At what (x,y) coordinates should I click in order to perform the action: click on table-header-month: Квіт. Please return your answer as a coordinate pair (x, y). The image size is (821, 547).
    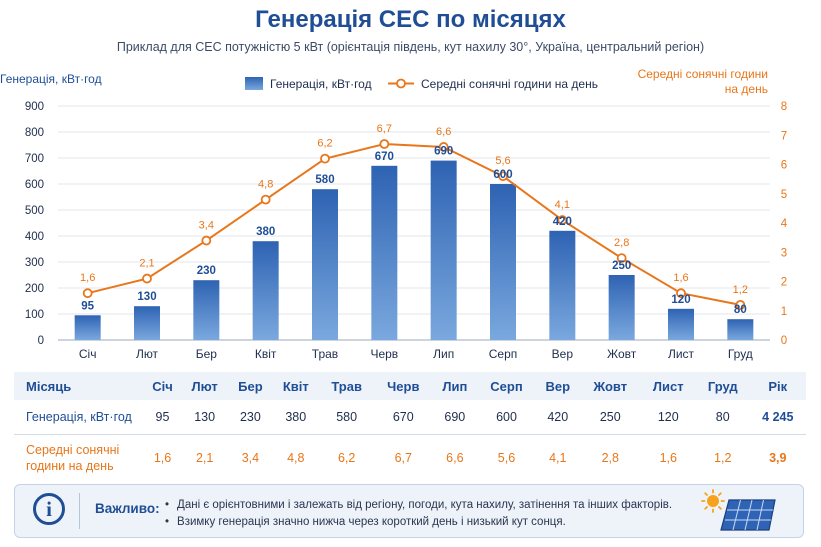
    Looking at the image, I should click on (296, 386).